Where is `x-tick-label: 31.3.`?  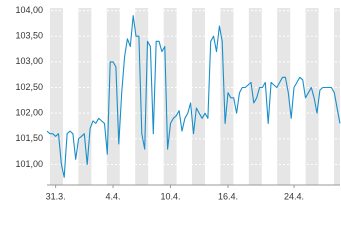
x-tick-label: 31.3. is located at coordinates (56, 196).